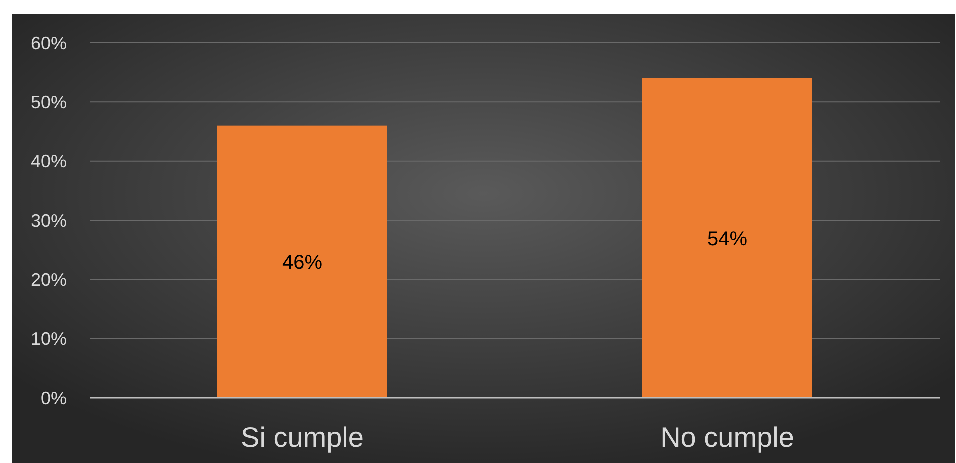 This screenshot has width=956, height=463. What do you see at coordinates (302, 263) in the screenshot?
I see `data-label: 46%` at bounding box center [302, 263].